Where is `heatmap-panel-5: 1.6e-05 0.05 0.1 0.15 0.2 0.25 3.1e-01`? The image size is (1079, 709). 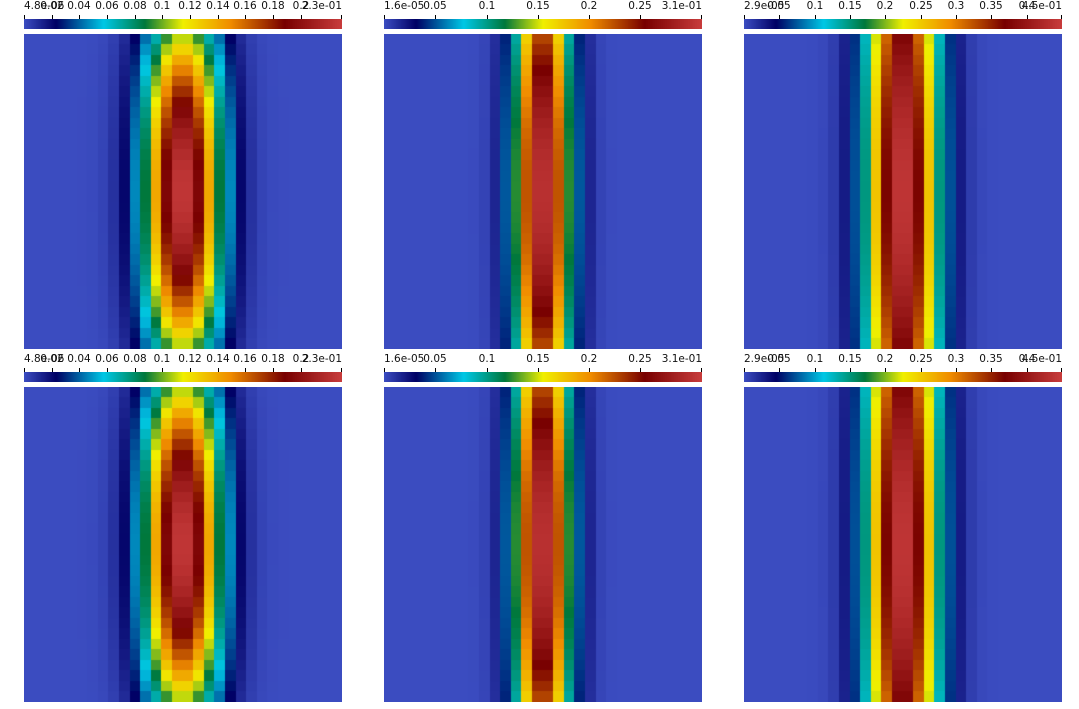 heatmap-panel-5: 1.6e-05 0.05 0.1 0.15 0.2 0.25 3.1e-01 is located at coordinates (543, 529).